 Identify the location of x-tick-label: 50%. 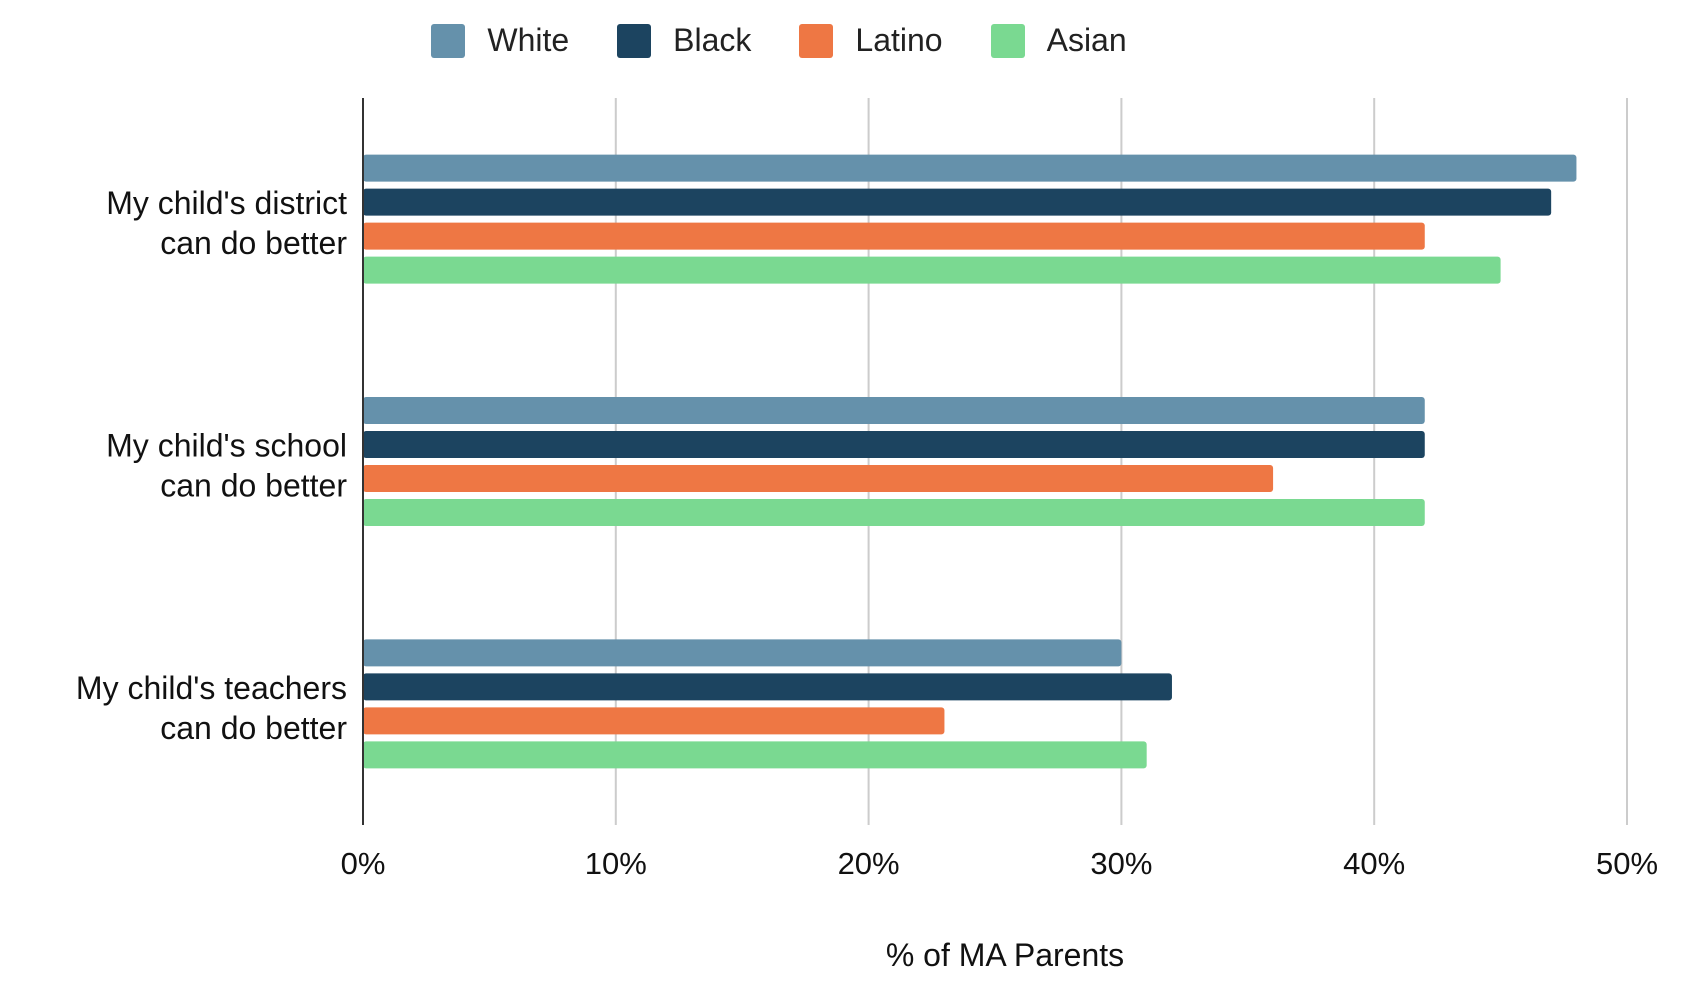
(1627, 863).